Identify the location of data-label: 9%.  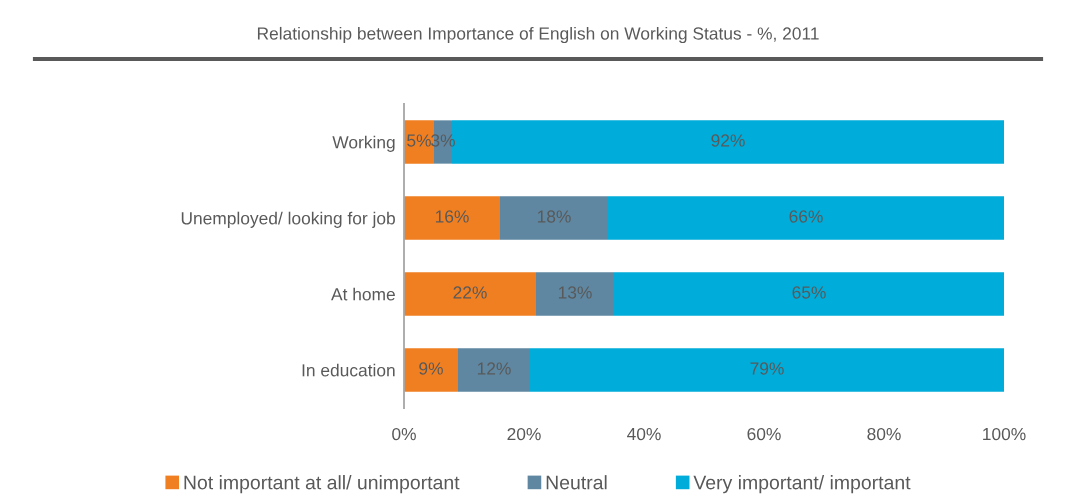
(431, 368).